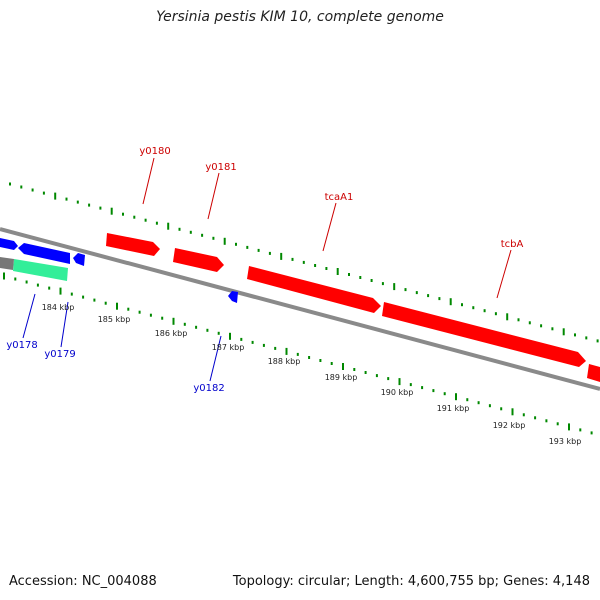 The width and height of the screenshot is (600, 600). I want to click on gene-y0181, so click(198, 260).